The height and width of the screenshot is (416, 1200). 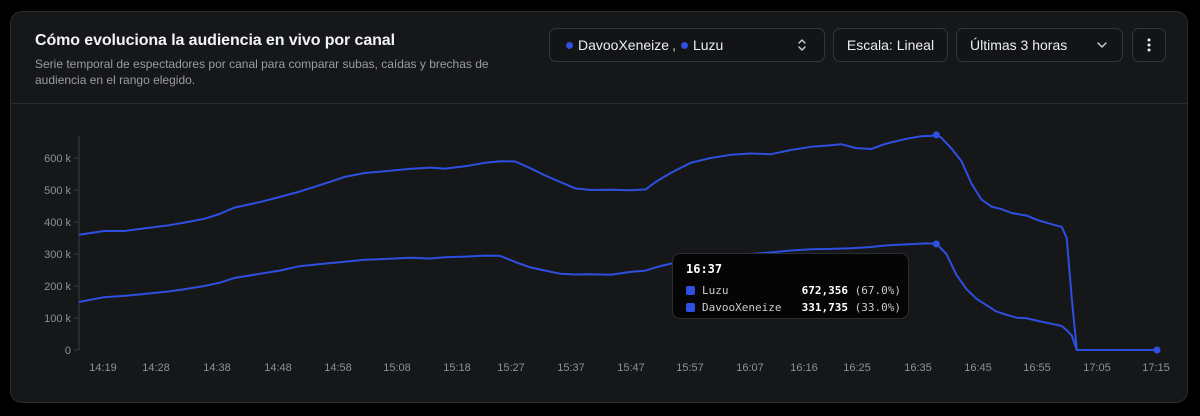 What do you see at coordinates (936, 244) in the screenshot?
I see `highlight-point-davooxeneize` at bounding box center [936, 244].